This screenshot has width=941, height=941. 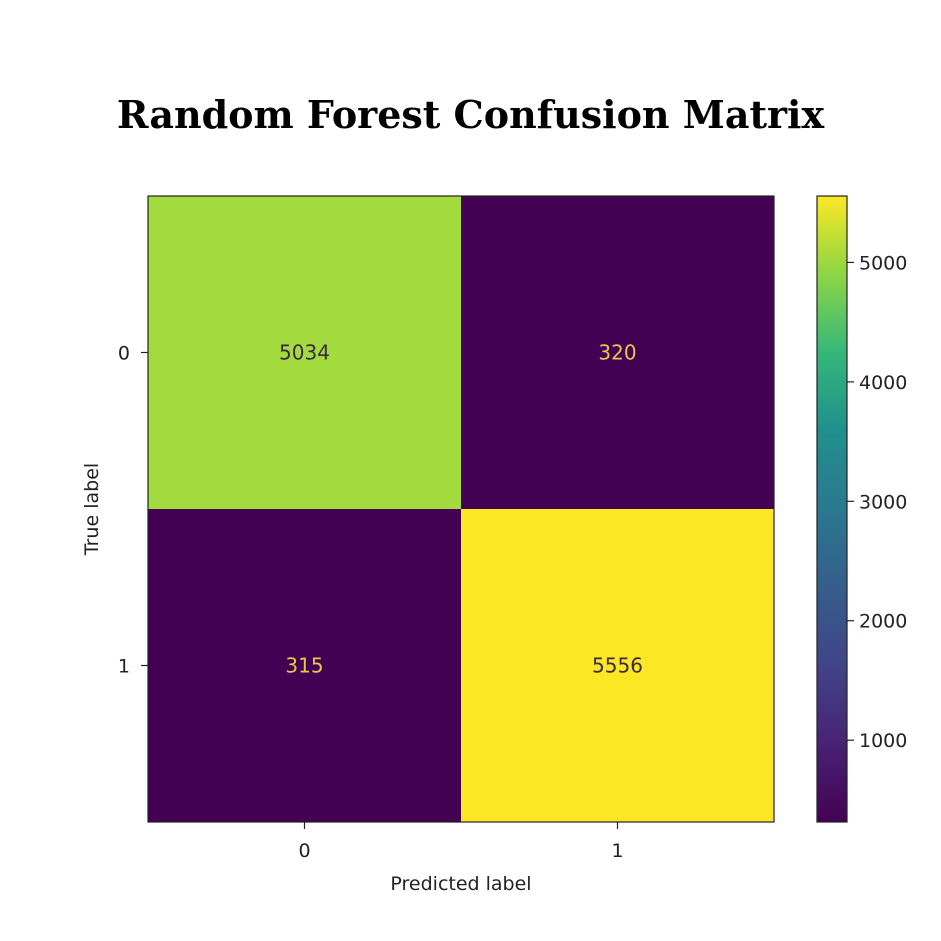 What do you see at coordinates (832, 509) in the screenshot?
I see `colorbar` at bounding box center [832, 509].